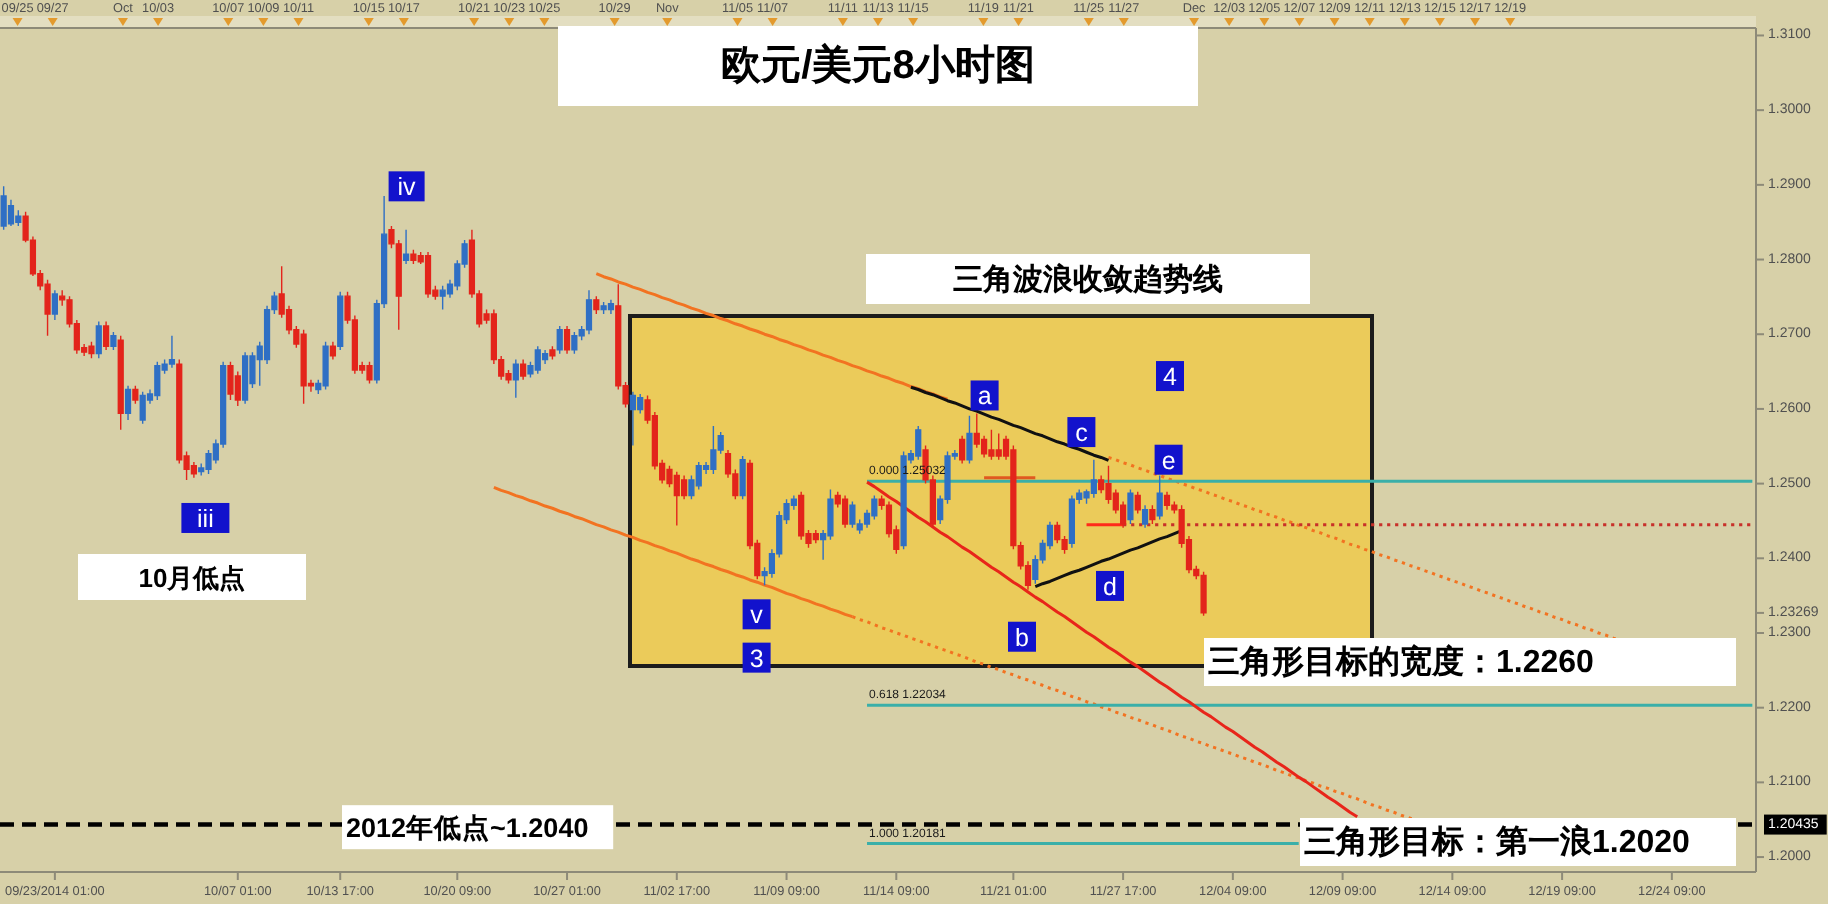  What do you see at coordinates (1022, 637) in the screenshot?
I see `annotation: b` at bounding box center [1022, 637].